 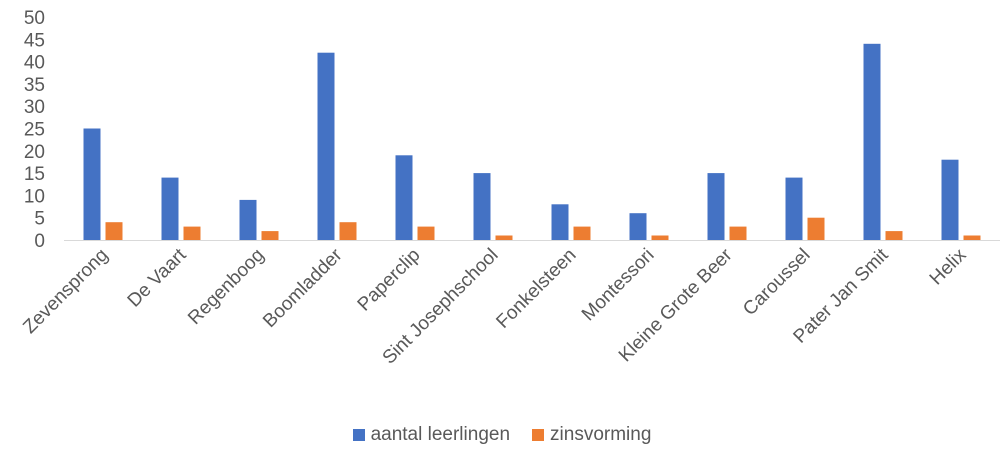 I want to click on y-tick-label: 40, so click(x=34, y=63).